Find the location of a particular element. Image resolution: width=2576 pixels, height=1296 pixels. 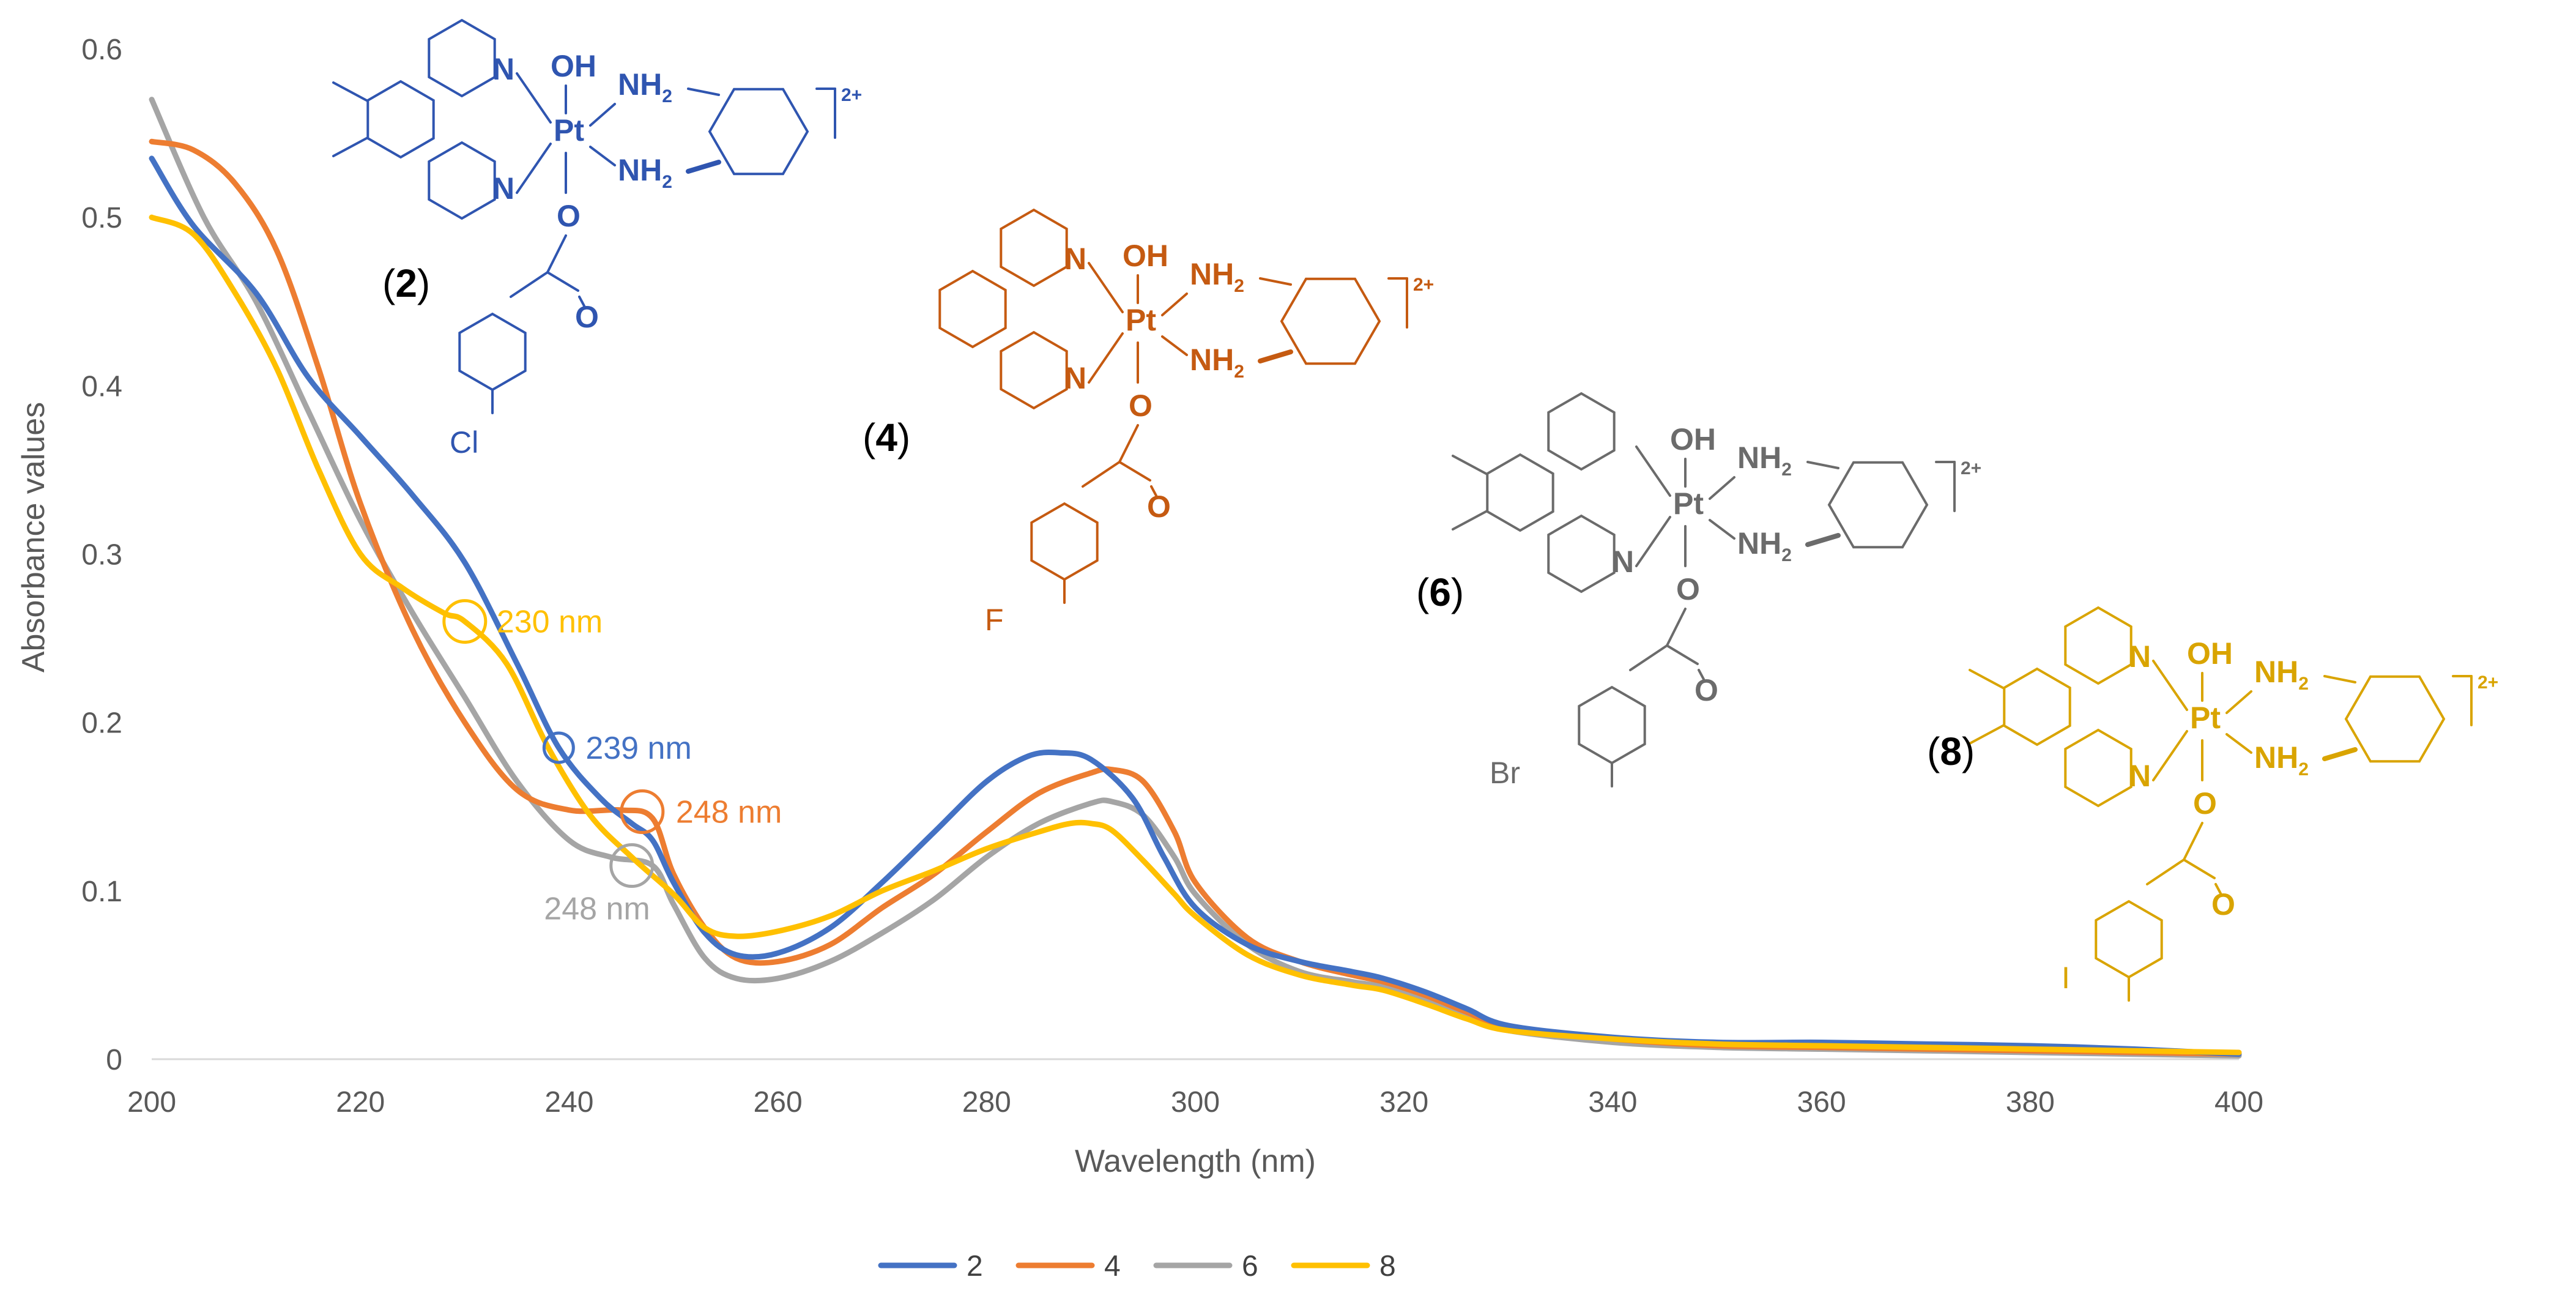

x-tick-label: 200 is located at coordinates (151, 1103).